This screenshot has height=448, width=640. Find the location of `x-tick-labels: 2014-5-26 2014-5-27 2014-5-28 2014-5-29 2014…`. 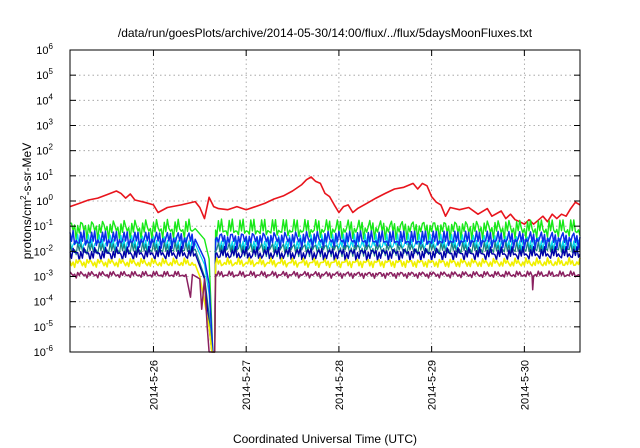

x-tick-labels: 2014-5-26 2014-5-27 2014-5-28 2014-5-29 2014… is located at coordinates (339, 385).